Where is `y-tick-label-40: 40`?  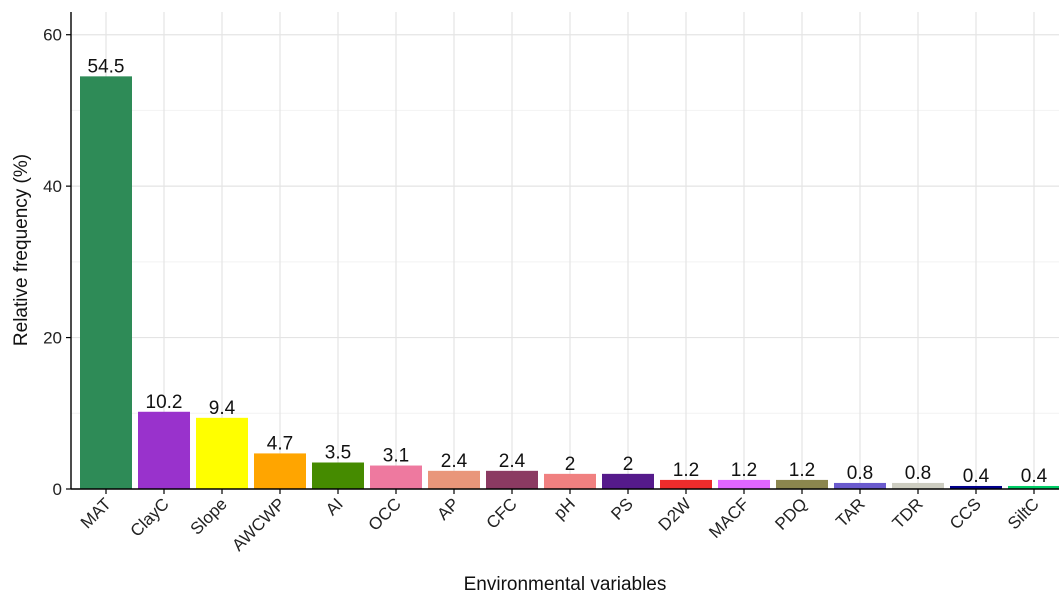
y-tick-label-40: 40 is located at coordinates (52, 186).